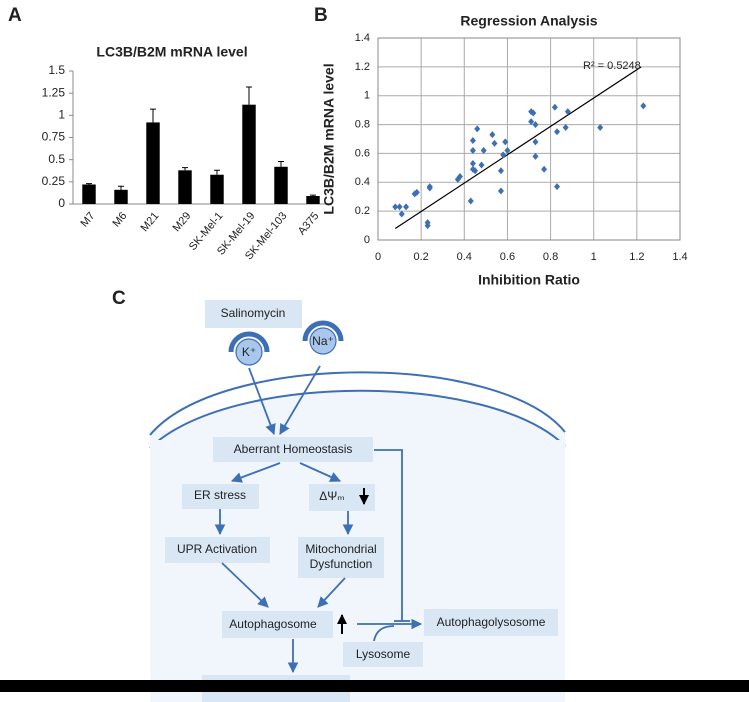  I want to click on x-tick-label: 0.6, so click(507, 257).